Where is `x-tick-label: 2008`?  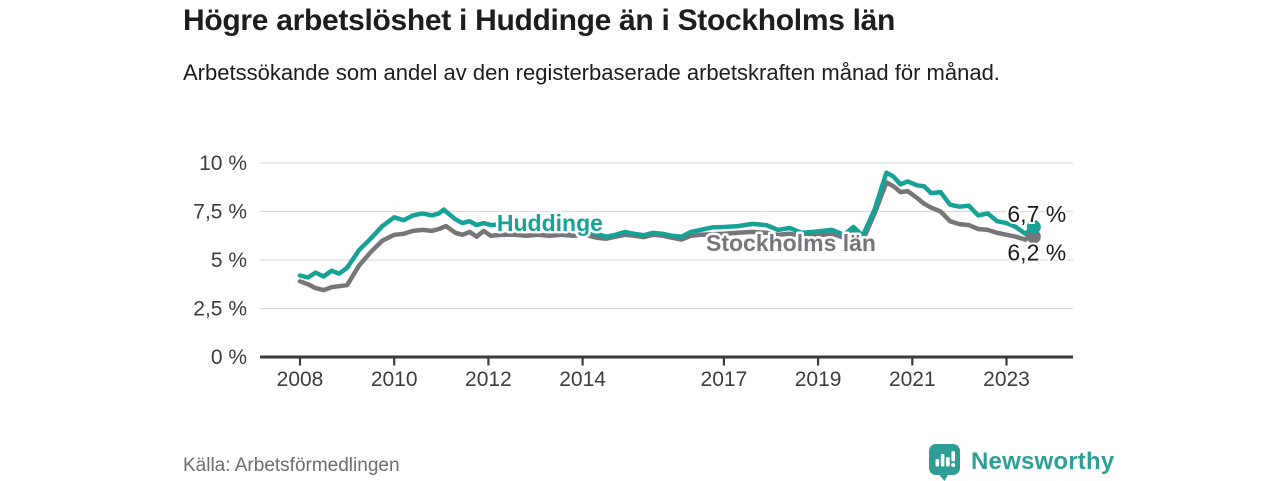
x-tick-label: 2008 is located at coordinates (300, 379).